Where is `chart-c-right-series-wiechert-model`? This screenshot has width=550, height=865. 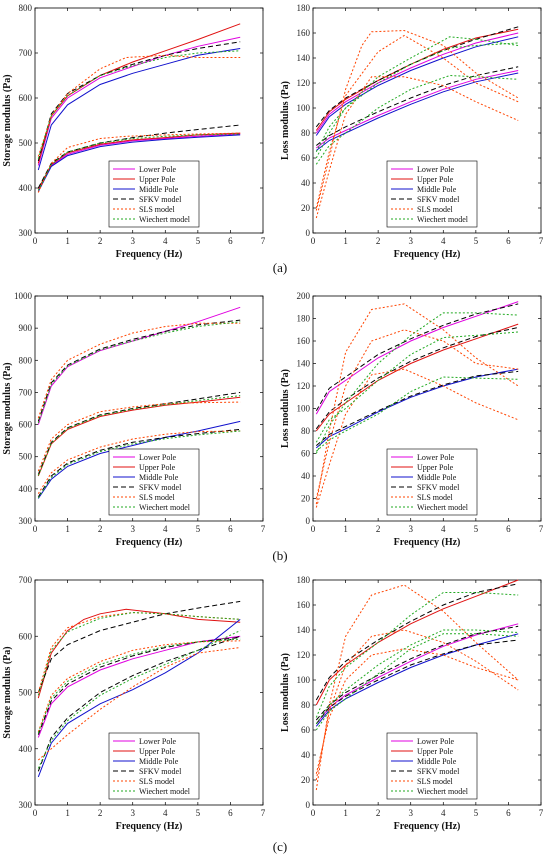
chart-c-right-series-wiechert-model is located at coordinates (417, 677).